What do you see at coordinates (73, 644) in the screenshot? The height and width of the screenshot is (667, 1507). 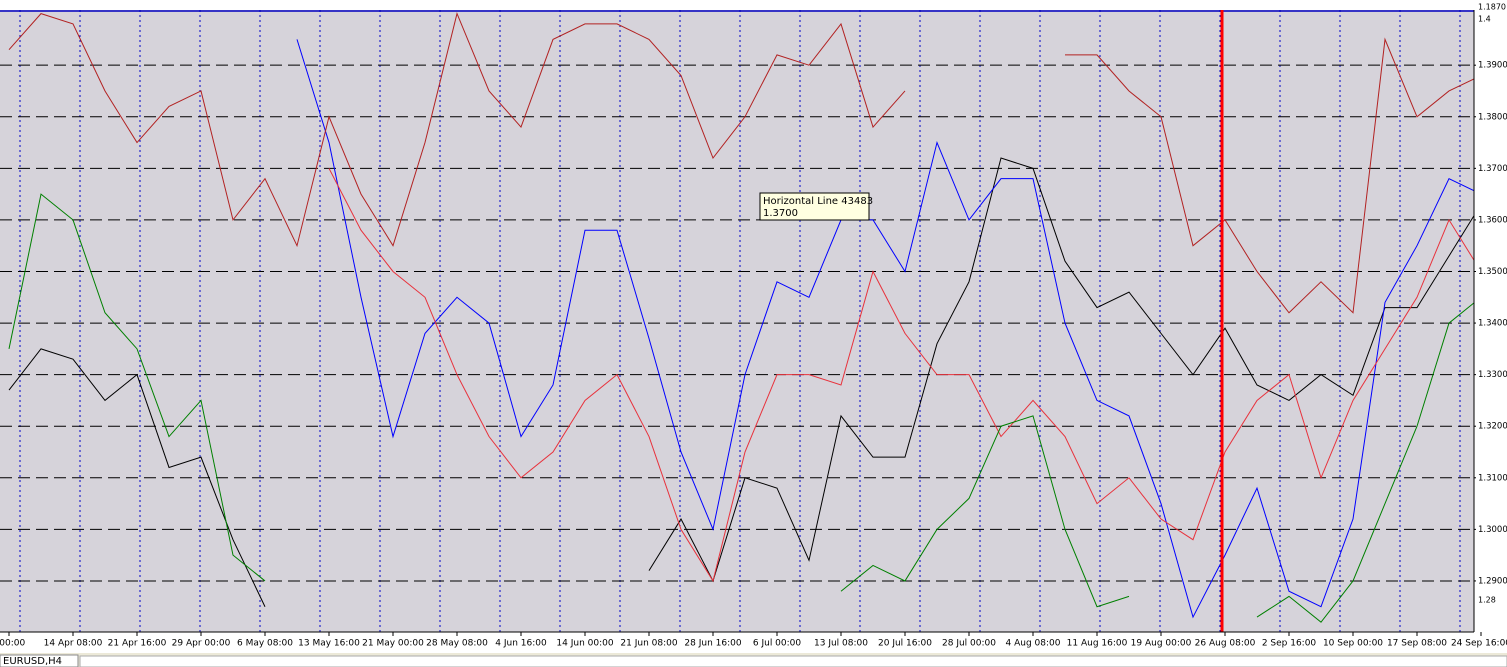 I see `x-tick-label: 14 Apr 08:00` at bounding box center [73, 644].